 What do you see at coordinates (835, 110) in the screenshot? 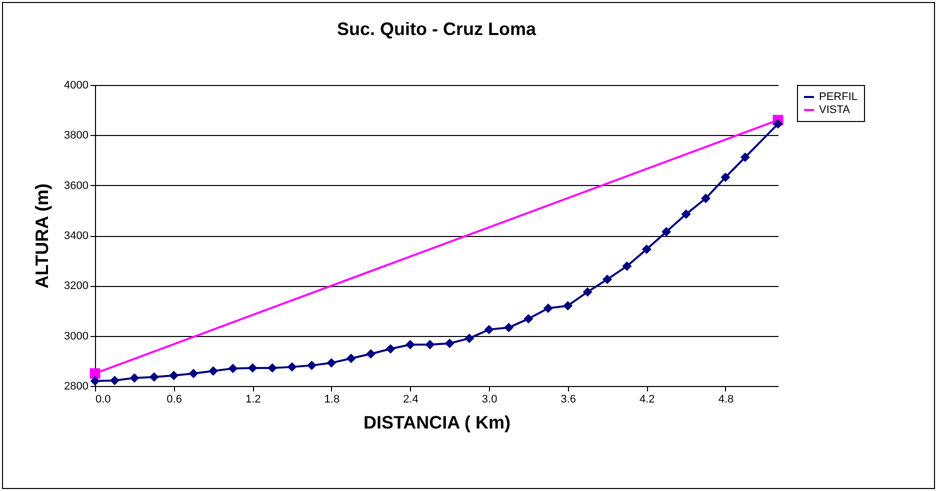
I see `legend-label: VISTA` at bounding box center [835, 110].